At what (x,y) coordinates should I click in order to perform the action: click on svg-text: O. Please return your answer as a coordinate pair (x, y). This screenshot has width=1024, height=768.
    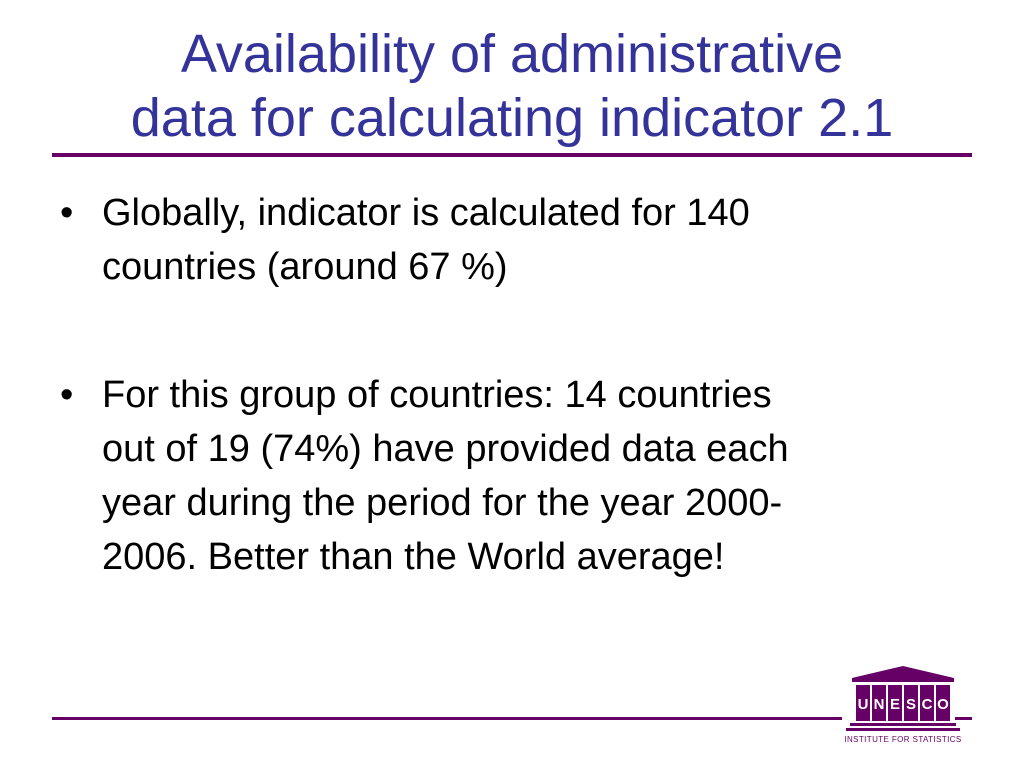
    Looking at the image, I should click on (943, 704).